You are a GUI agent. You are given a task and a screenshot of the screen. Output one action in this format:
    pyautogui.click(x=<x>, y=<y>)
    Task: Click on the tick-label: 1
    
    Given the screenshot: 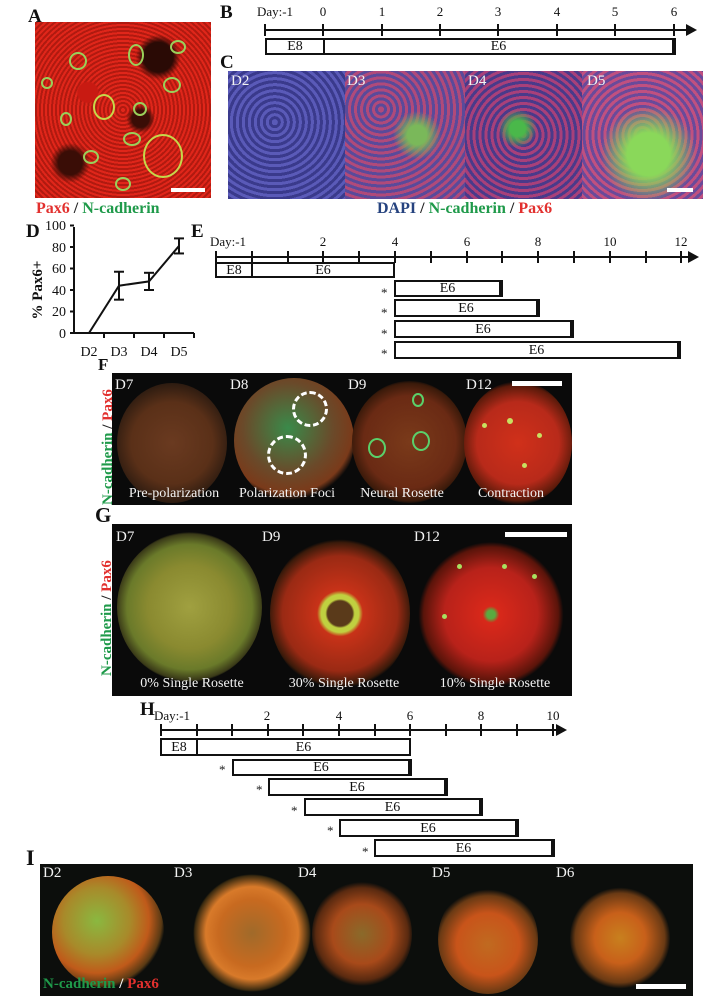 What is the action you would take?
    pyautogui.click(x=382, y=11)
    